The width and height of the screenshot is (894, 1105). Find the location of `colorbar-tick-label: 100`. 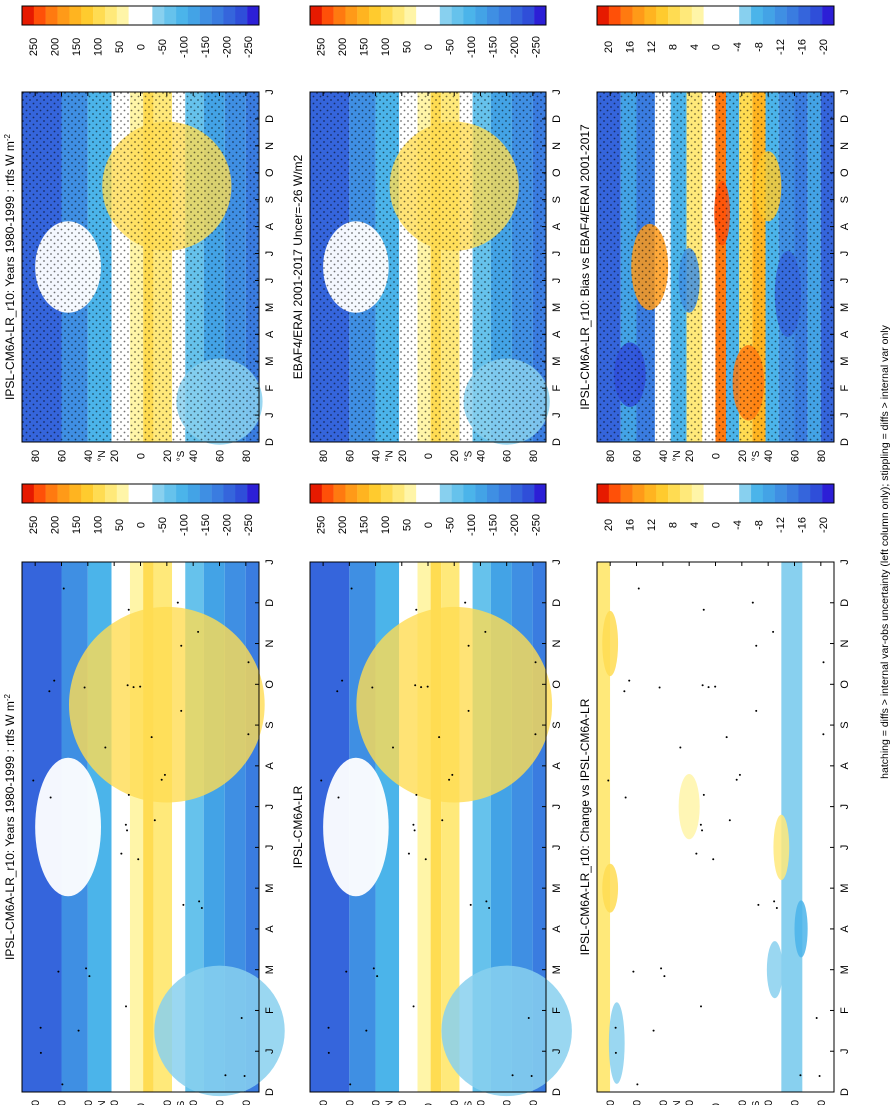

colorbar-tick-label: 100 is located at coordinates (386, 47).